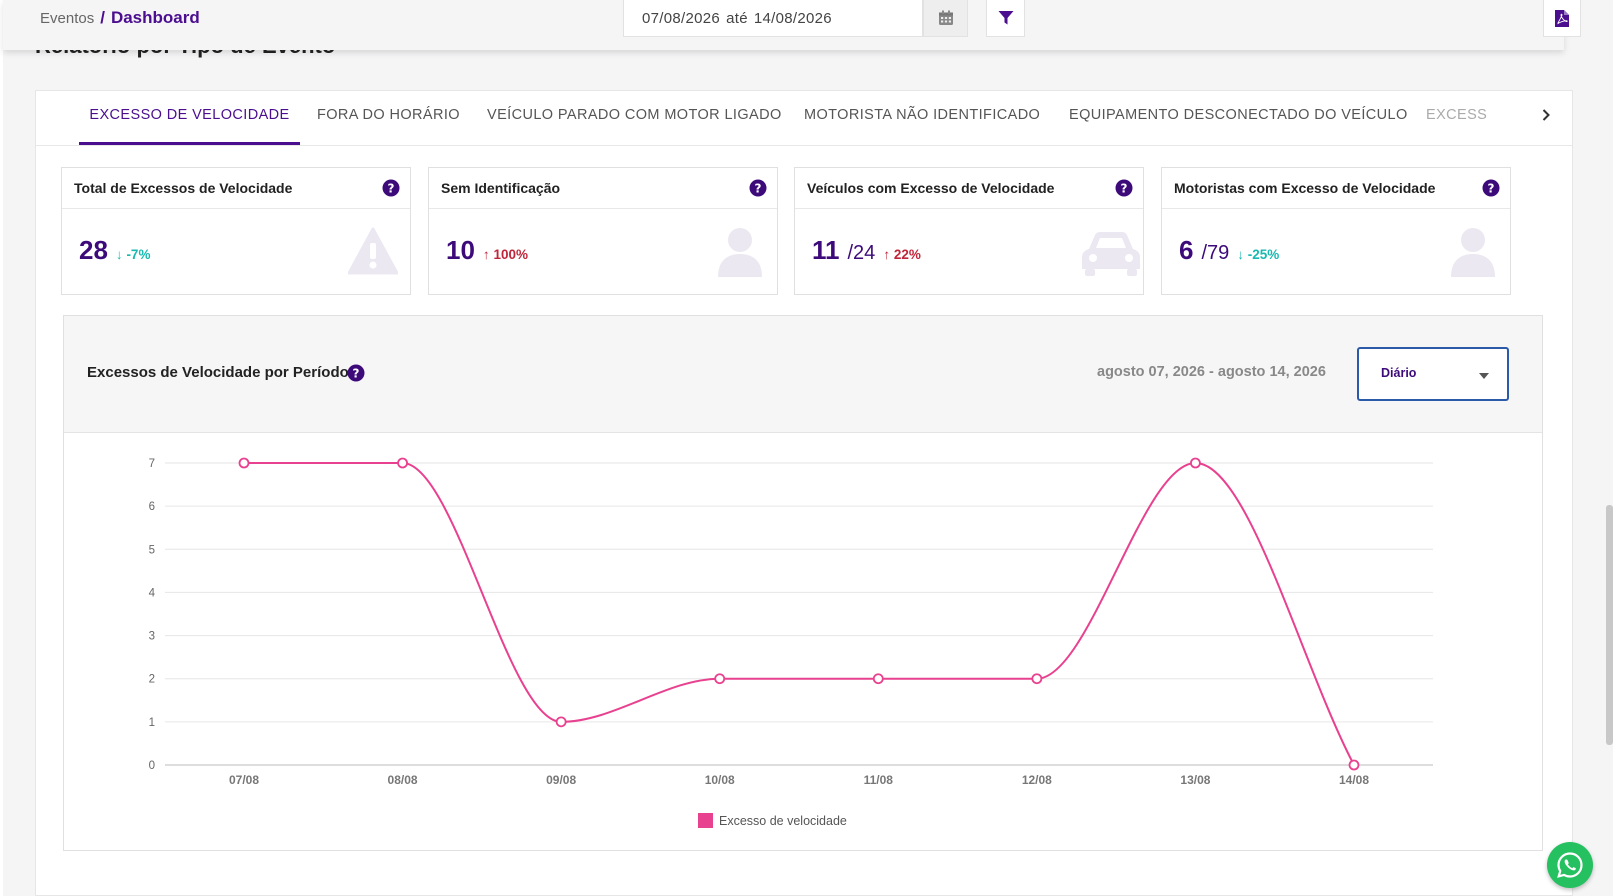 The width and height of the screenshot is (1613, 896). I want to click on tab-equipamento-desconectado: EQUIPAMENTO DESCONECTADO DO VEÍCULO, so click(1238, 115).